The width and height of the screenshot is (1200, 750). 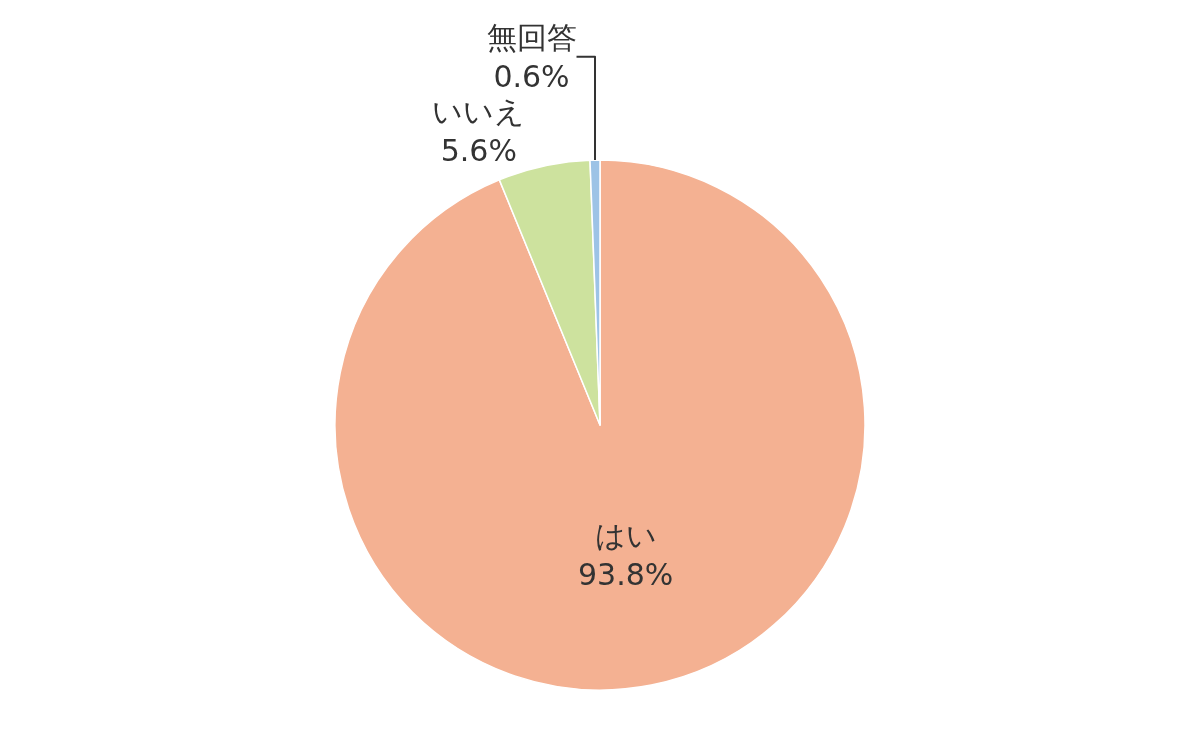 I want to click on data-label: 93.8%, so click(x=625, y=574).